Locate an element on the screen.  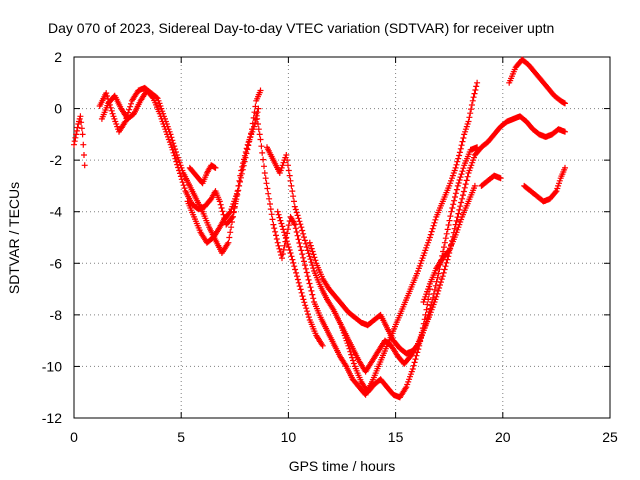
x-tick-label: 15 is located at coordinates (396, 437).